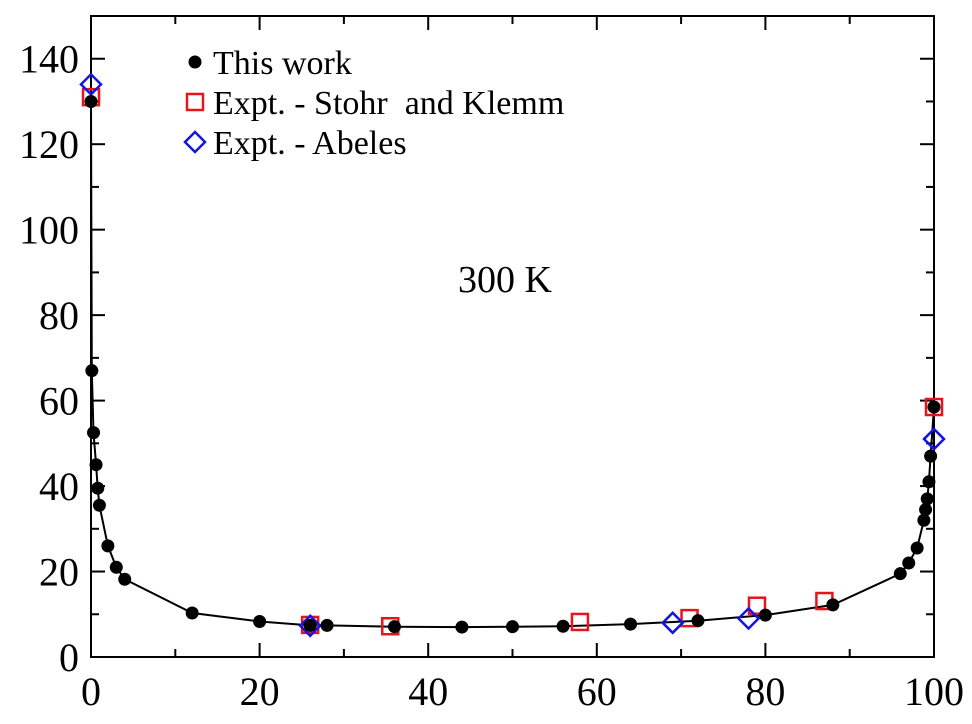 This screenshot has width=972, height=724. I want to click on legend-label-2: Expt. - Abeles, so click(310, 143).